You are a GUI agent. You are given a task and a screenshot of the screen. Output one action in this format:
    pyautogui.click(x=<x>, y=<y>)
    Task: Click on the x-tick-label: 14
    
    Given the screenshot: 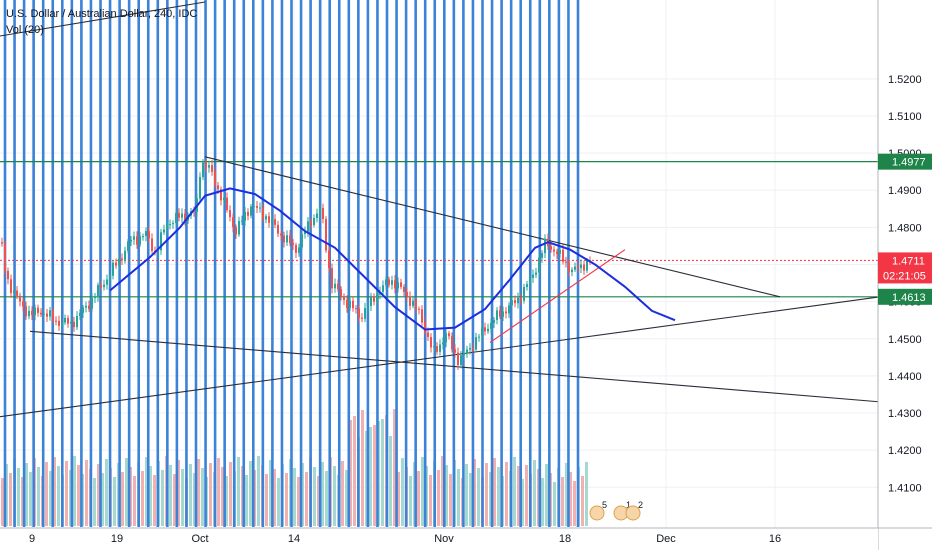 What is the action you would take?
    pyautogui.click(x=294, y=539)
    